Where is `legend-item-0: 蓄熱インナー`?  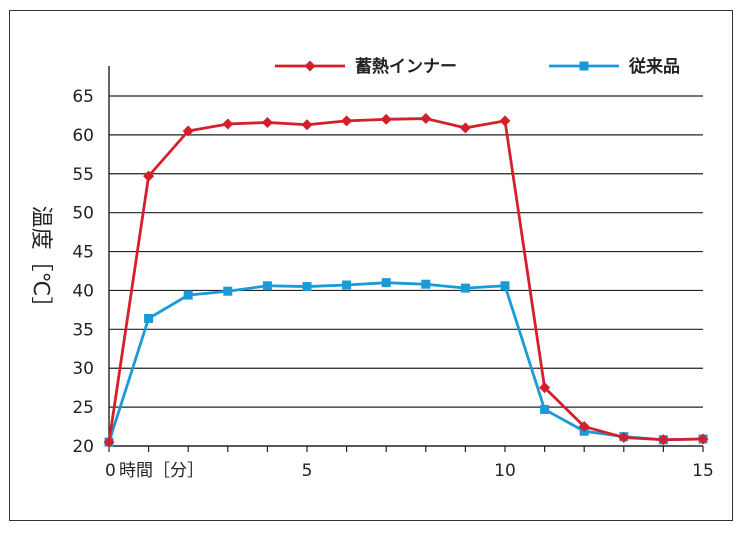 legend-item-0: 蓄熱インナー is located at coordinates (366, 66).